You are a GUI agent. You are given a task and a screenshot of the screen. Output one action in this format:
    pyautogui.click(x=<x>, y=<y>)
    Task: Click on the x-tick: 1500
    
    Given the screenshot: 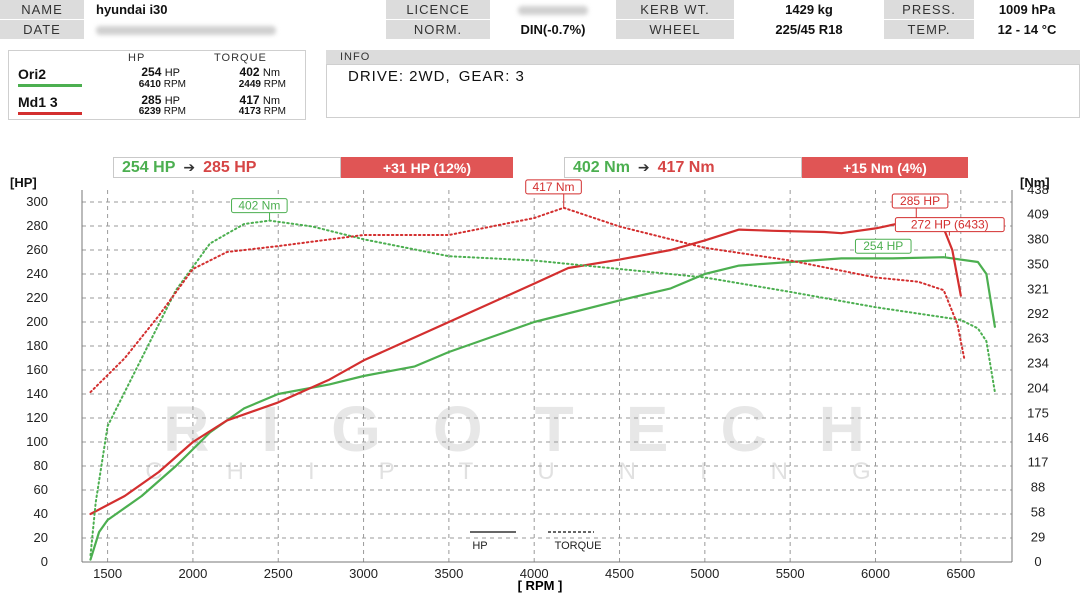 What is the action you would take?
    pyautogui.click(x=107, y=573)
    